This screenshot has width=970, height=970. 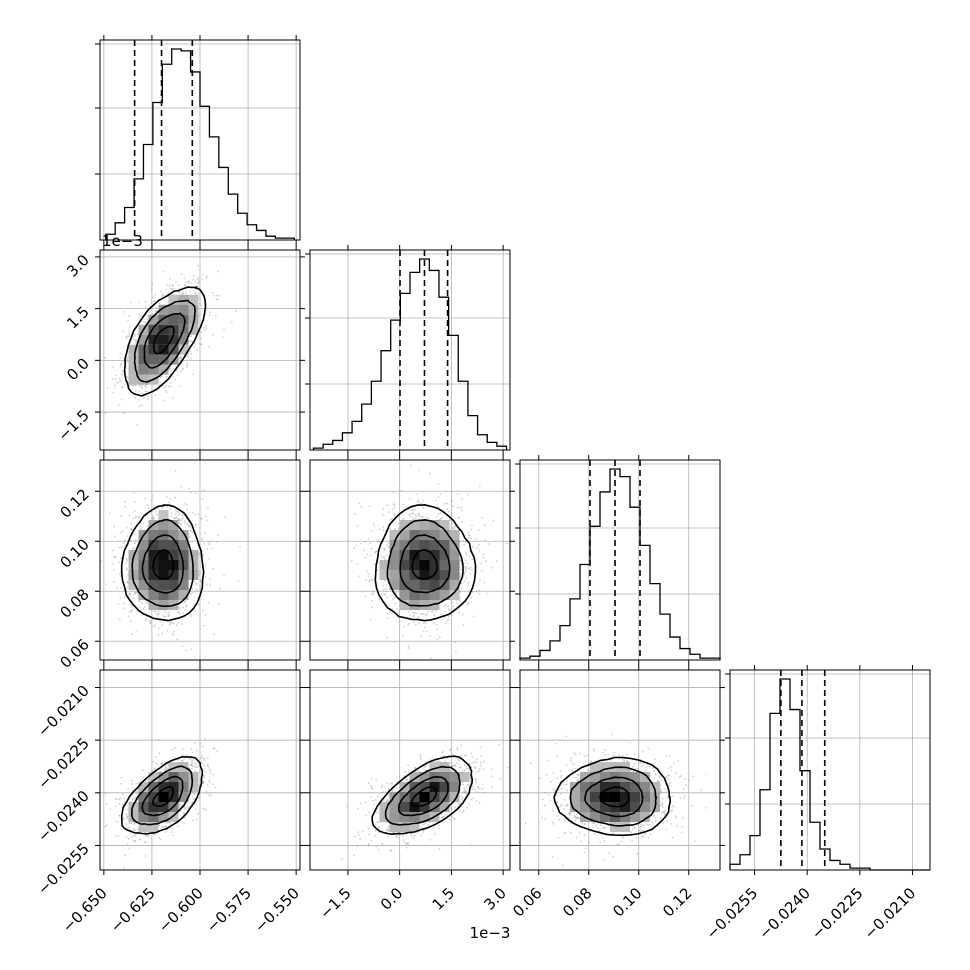 I want to click on panel-frame, so click(x=830, y=770).